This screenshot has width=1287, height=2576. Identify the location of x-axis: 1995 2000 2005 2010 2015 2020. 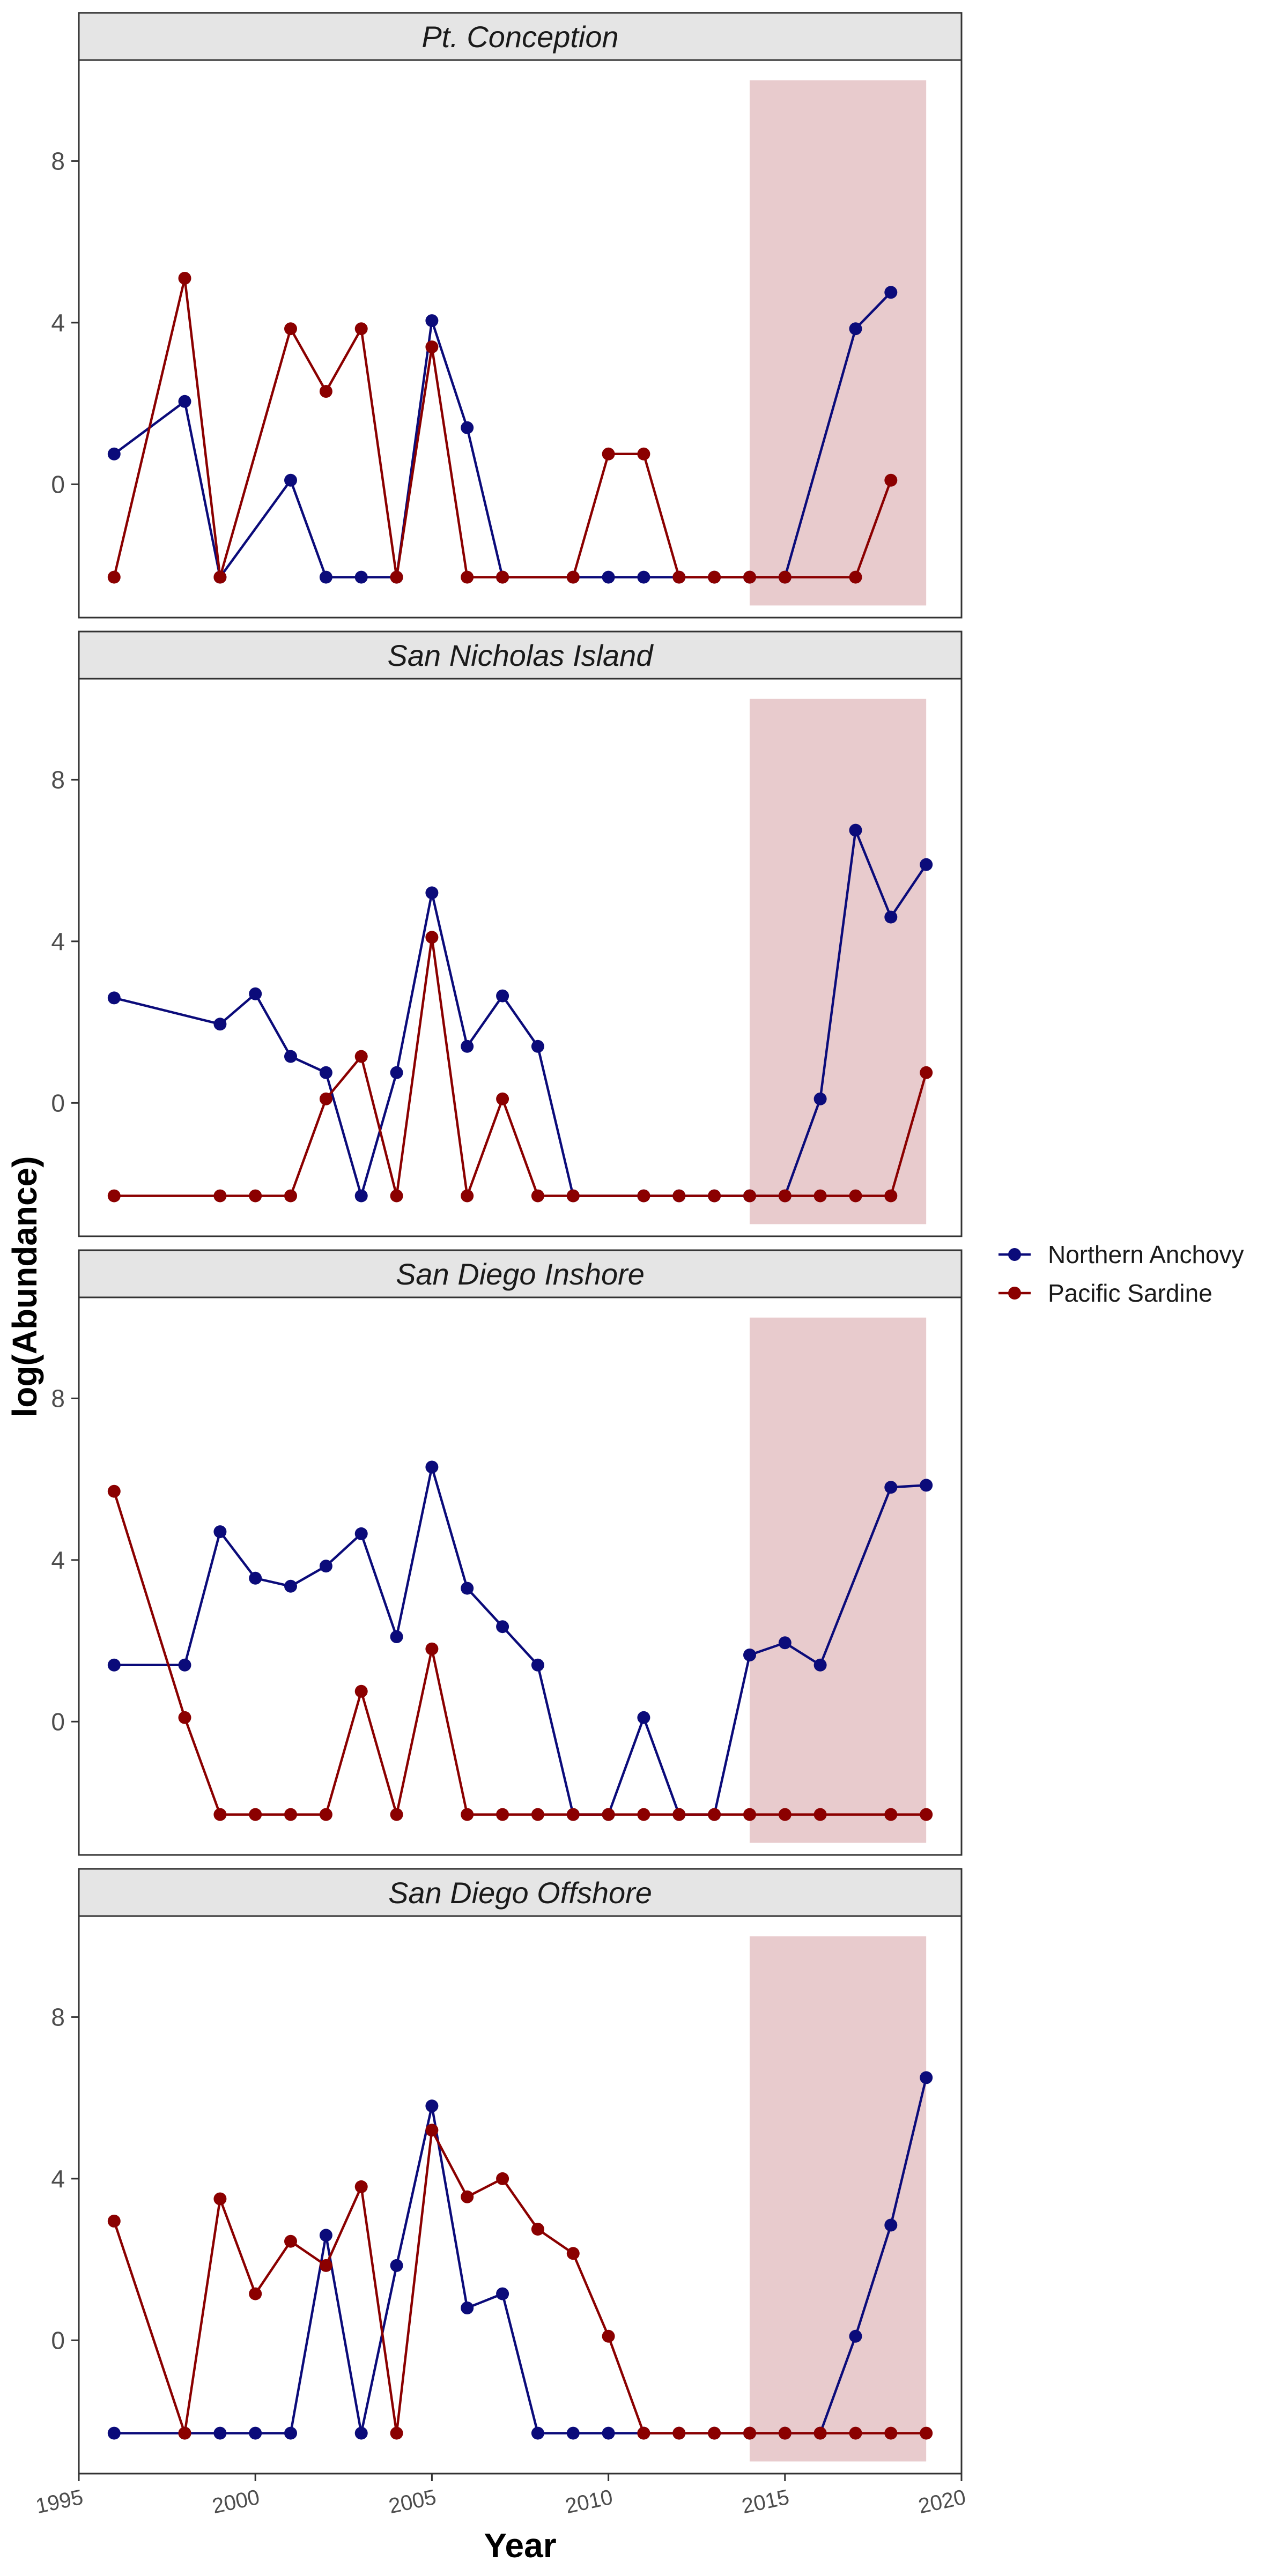
(501, 2496).